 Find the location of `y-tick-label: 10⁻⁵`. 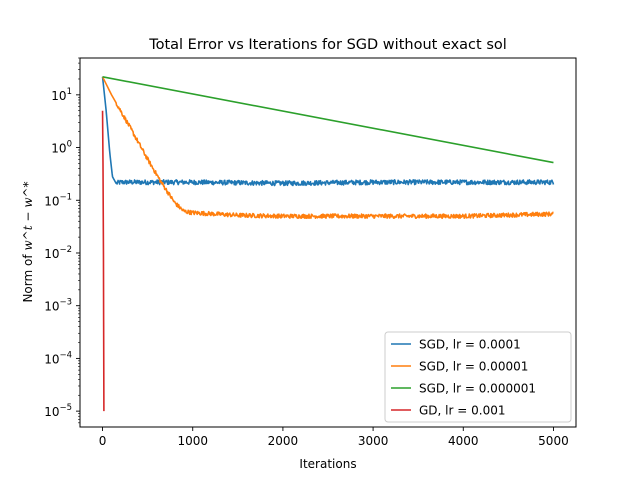

y-tick-label: 10⁻⁵ is located at coordinates (58, 411).